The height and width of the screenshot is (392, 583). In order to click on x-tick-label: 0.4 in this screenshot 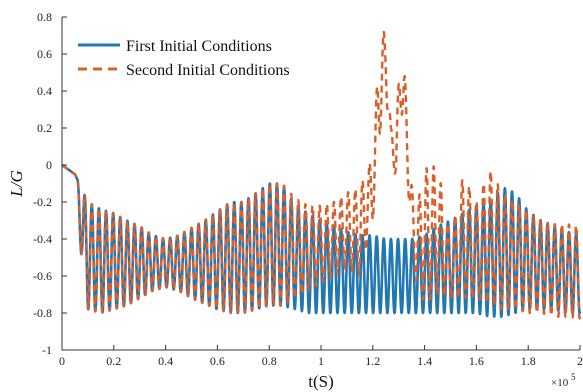, I will do `click(165, 361)`.